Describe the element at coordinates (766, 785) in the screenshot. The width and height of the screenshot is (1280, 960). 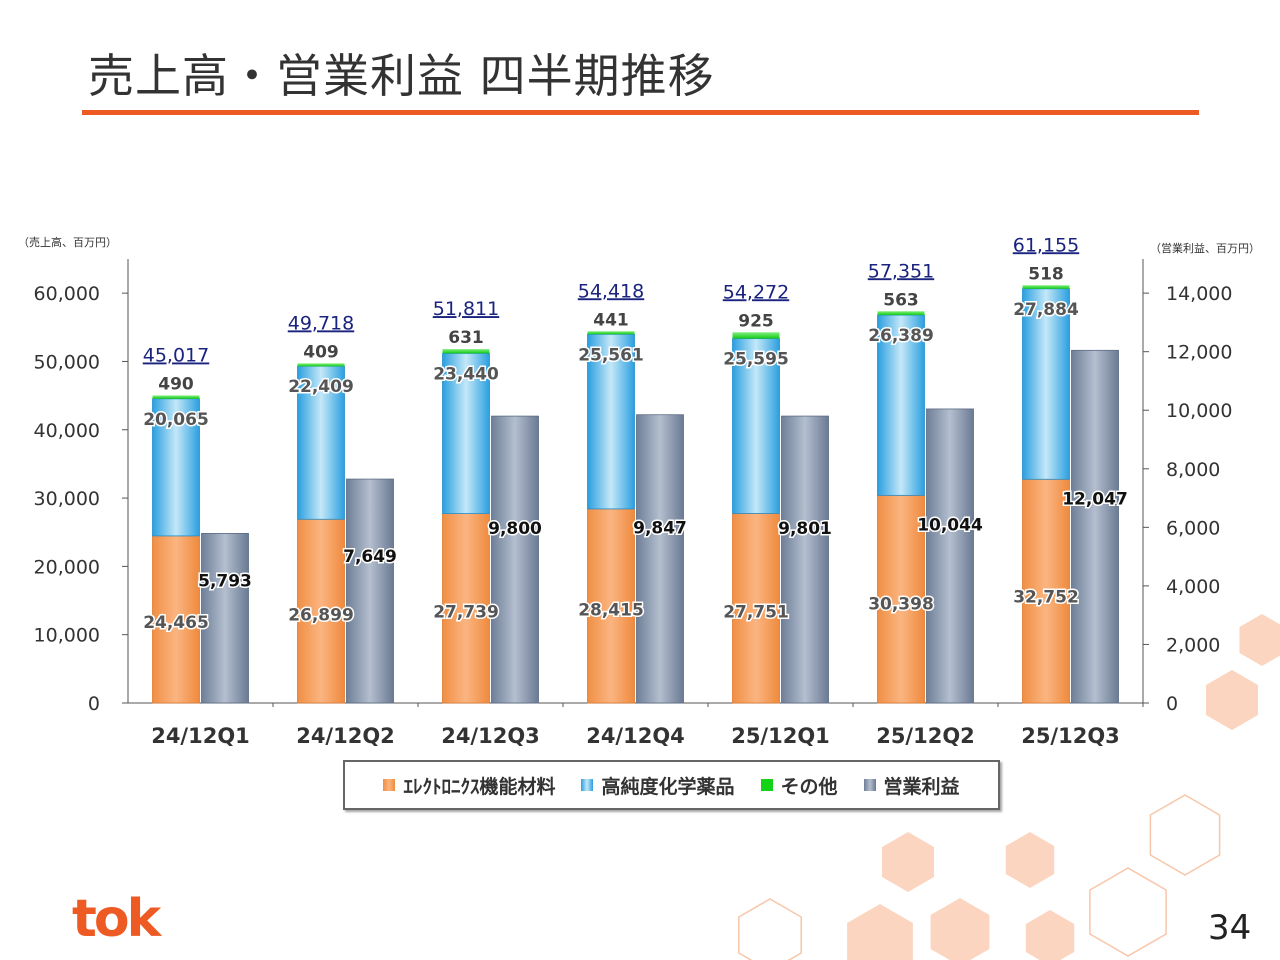
I see `legend-swatch-other` at that location.